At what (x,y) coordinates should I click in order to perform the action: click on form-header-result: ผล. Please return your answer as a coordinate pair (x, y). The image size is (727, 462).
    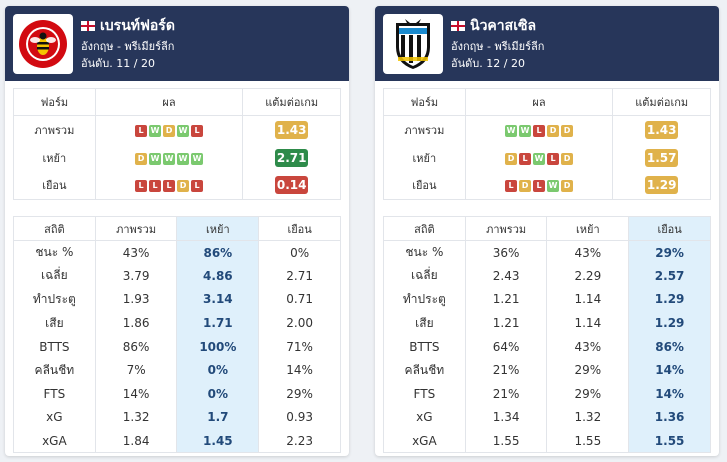
    Looking at the image, I should click on (539, 102).